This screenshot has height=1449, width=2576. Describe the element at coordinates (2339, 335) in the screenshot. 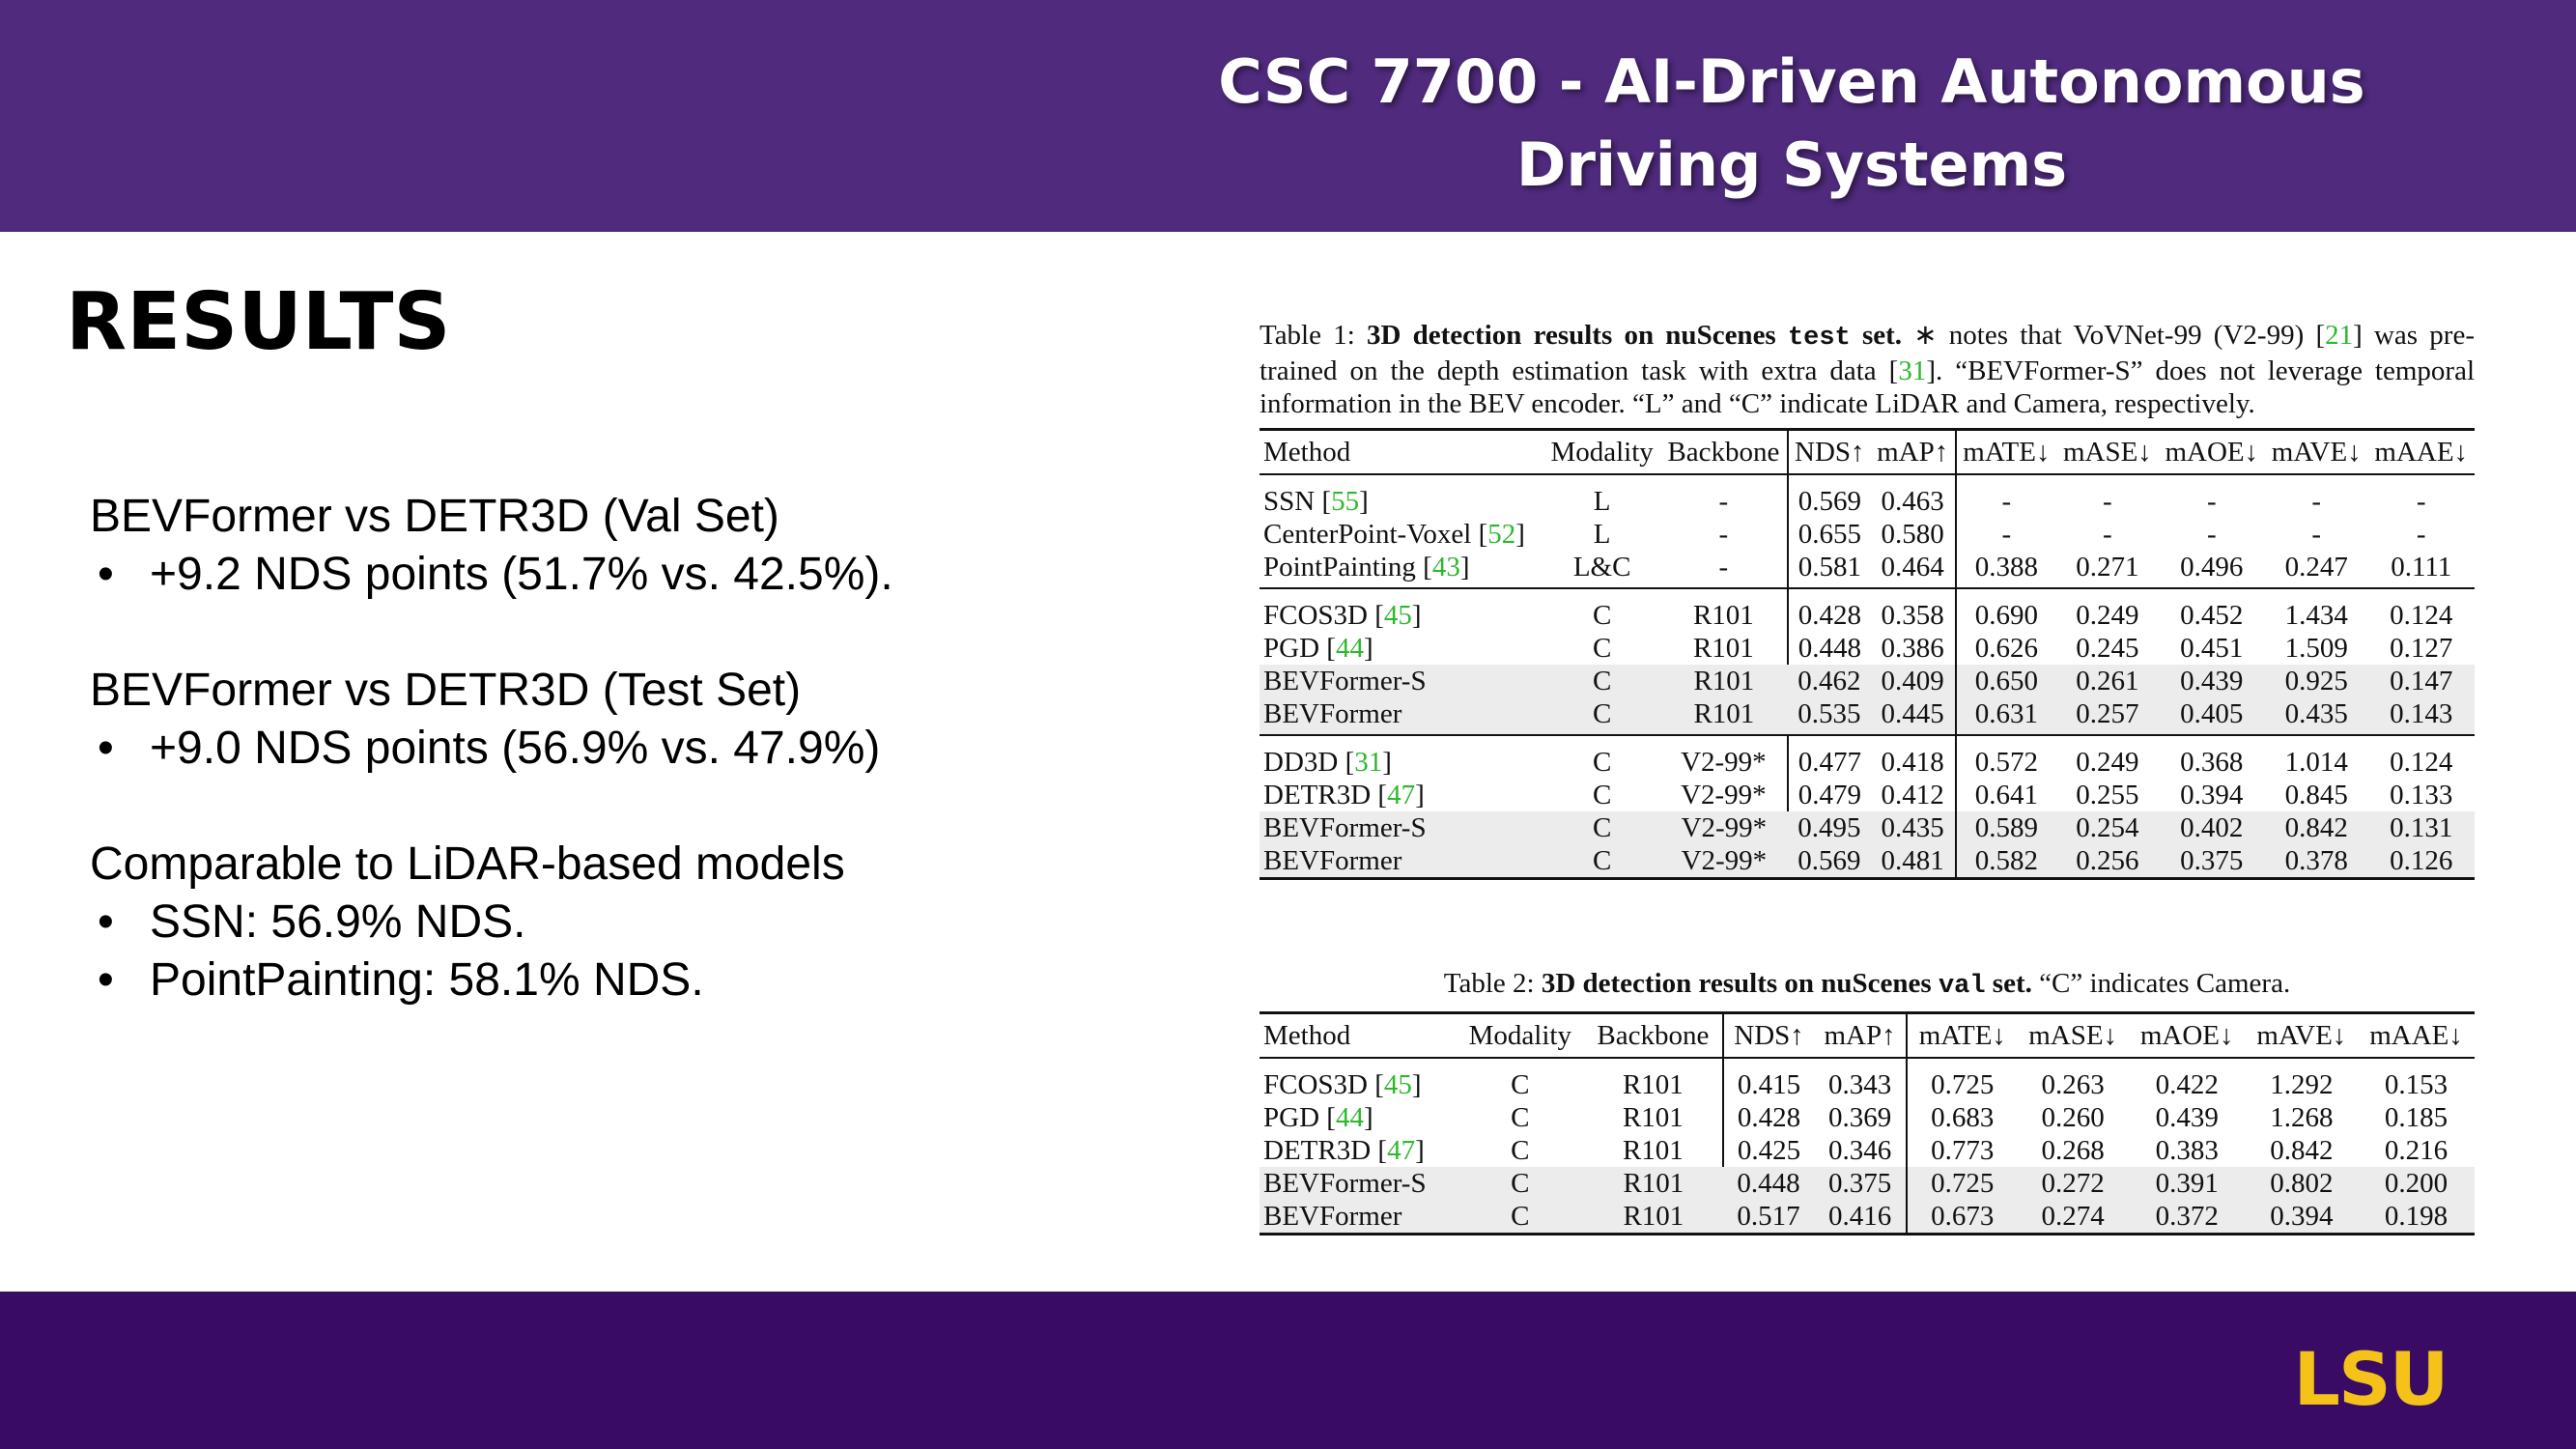

I see `citation-link: 21` at that location.